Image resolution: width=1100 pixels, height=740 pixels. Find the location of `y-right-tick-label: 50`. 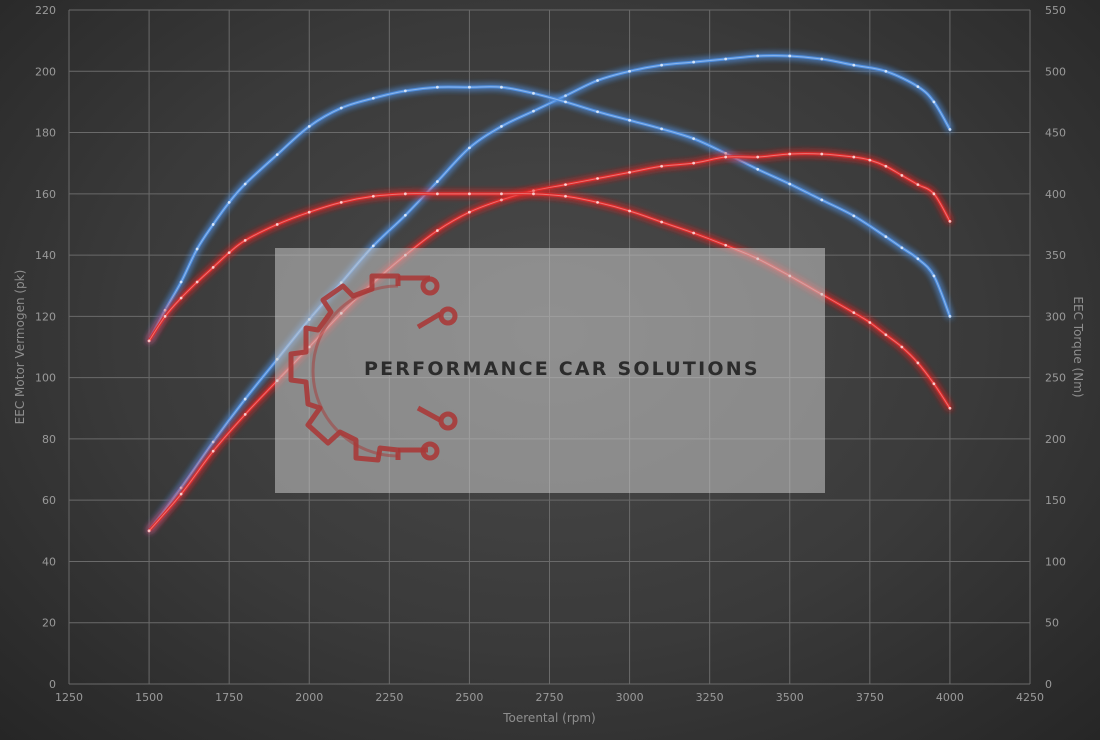

y-right-tick-label: 50 is located at coordinates (1052, 623).